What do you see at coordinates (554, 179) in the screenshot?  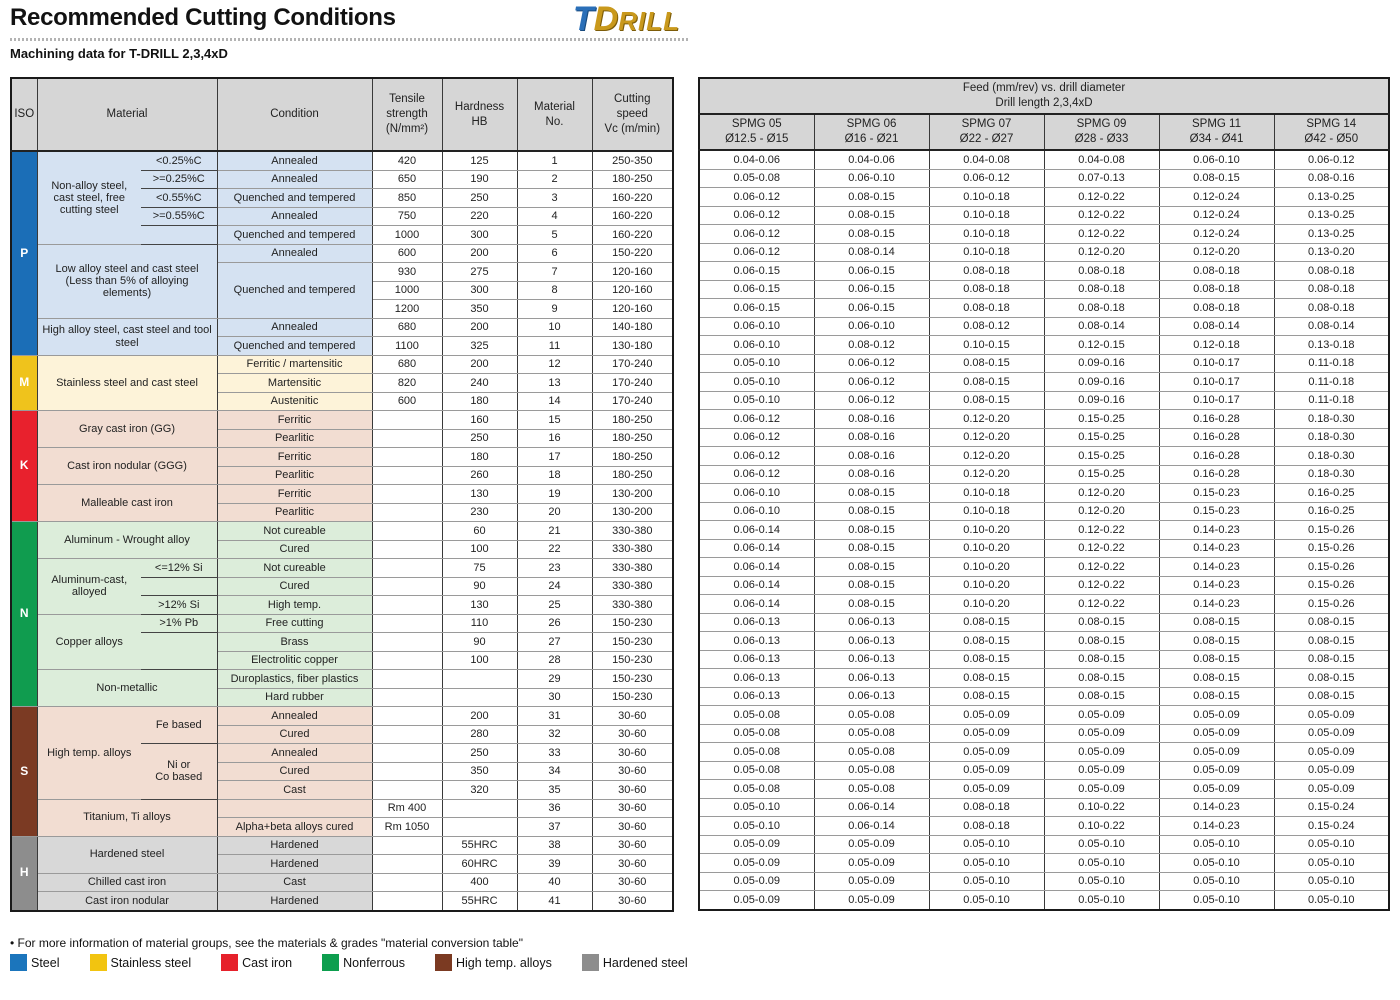 I see `material-no-cell: 2` at bounding box center [554, 179].